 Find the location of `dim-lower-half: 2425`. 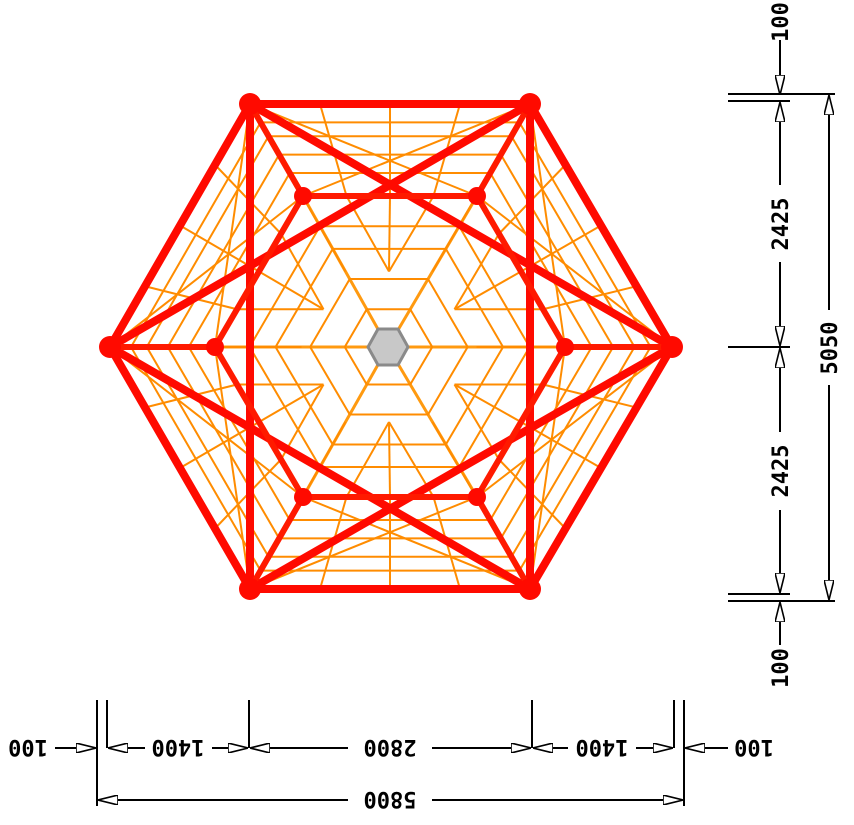

dim-lower-half: 2425 is located at coordinates (781, 471).